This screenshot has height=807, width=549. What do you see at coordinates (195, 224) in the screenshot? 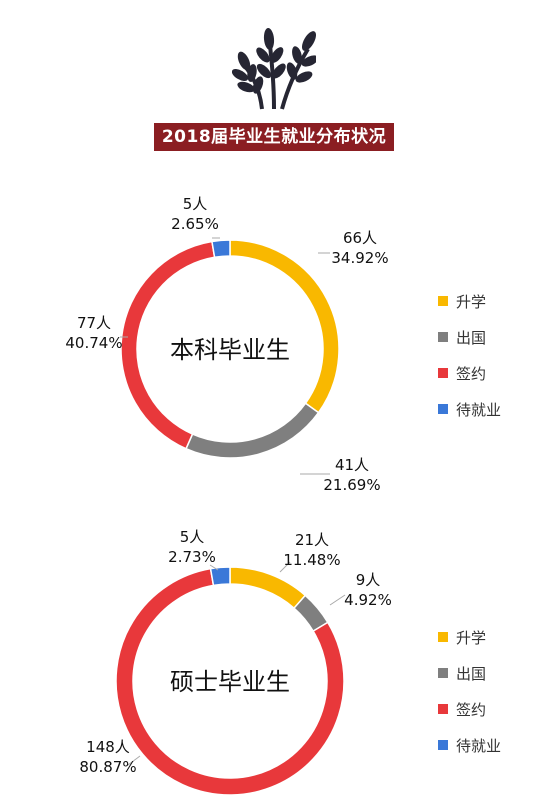
I see `data-label-percent: 2.65%` at bounding box center [195, 224].